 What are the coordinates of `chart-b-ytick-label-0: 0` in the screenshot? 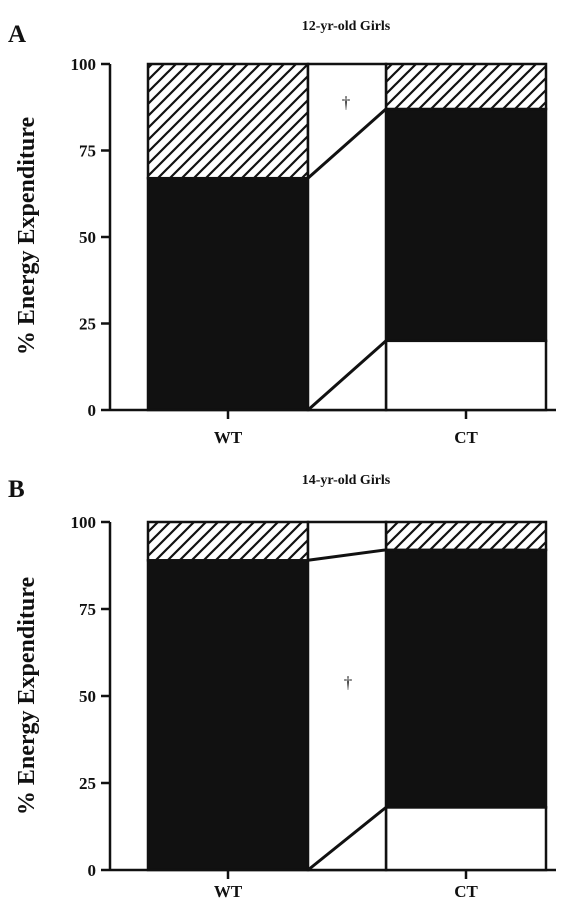 It's located at (92, 870).